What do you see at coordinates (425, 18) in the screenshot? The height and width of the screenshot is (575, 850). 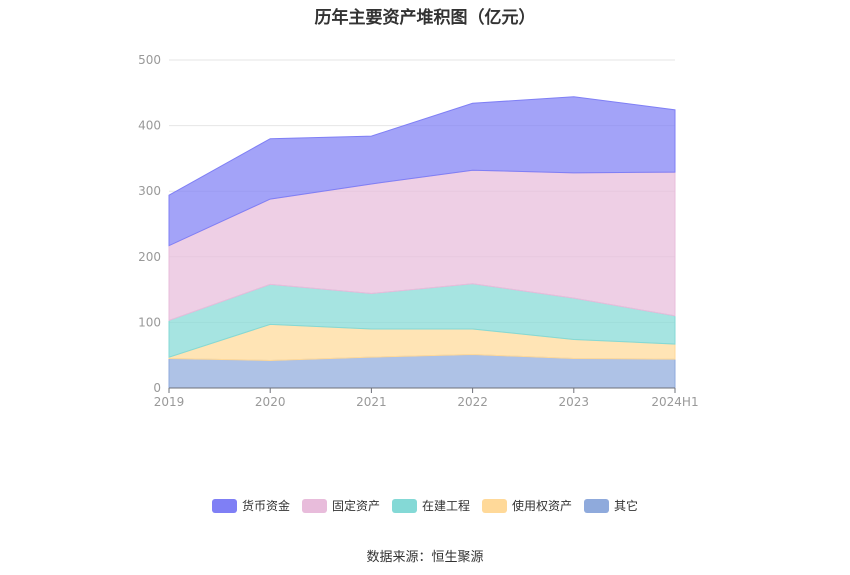 I see `chart-title: 历年主要资产堆积图（亿元）` at bounding box center [425, 18].